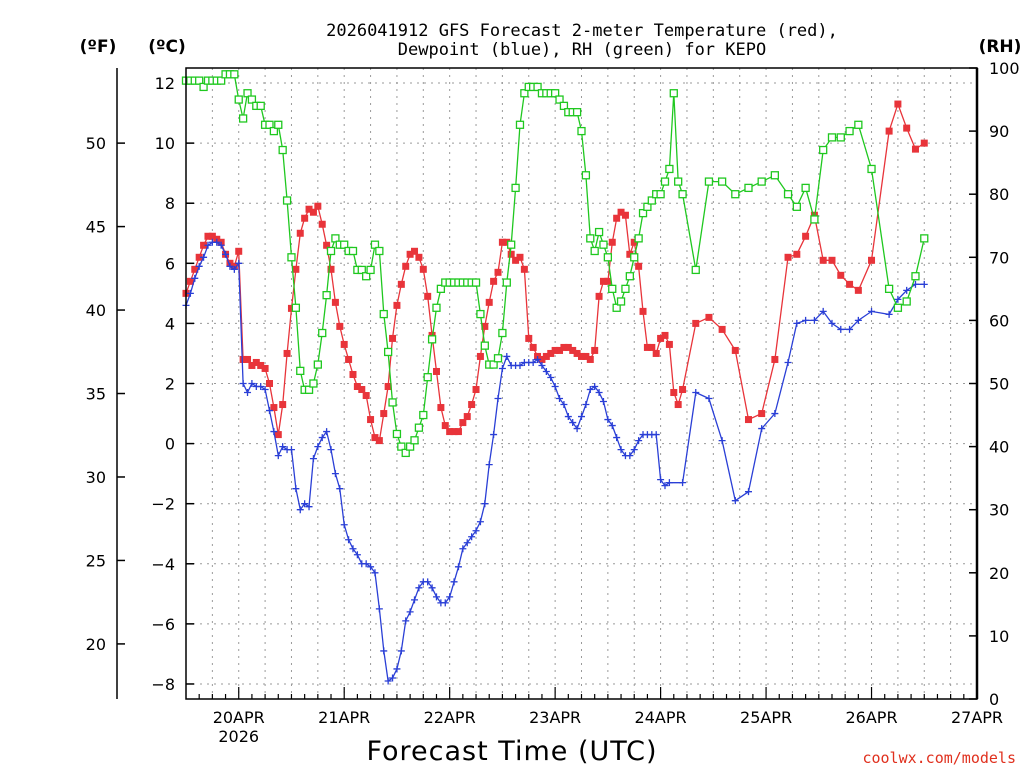 Image resolution: width=1024 pixels, height=768 pixels. Describe the element at coordinates (170, 203) in the screenshot. I see `celsius-tick-label: 8` at that location.